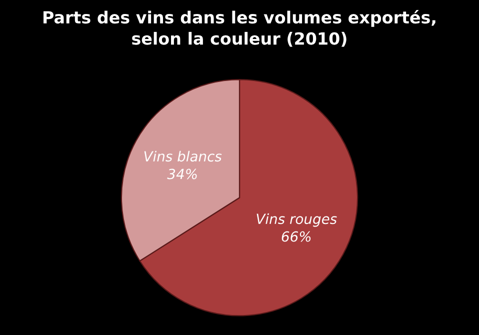 The image size is (479, 335). I want to click on chart-title: Parts des vins dans les volumes exportés, selon la couleur (2010), so click(240, 28).